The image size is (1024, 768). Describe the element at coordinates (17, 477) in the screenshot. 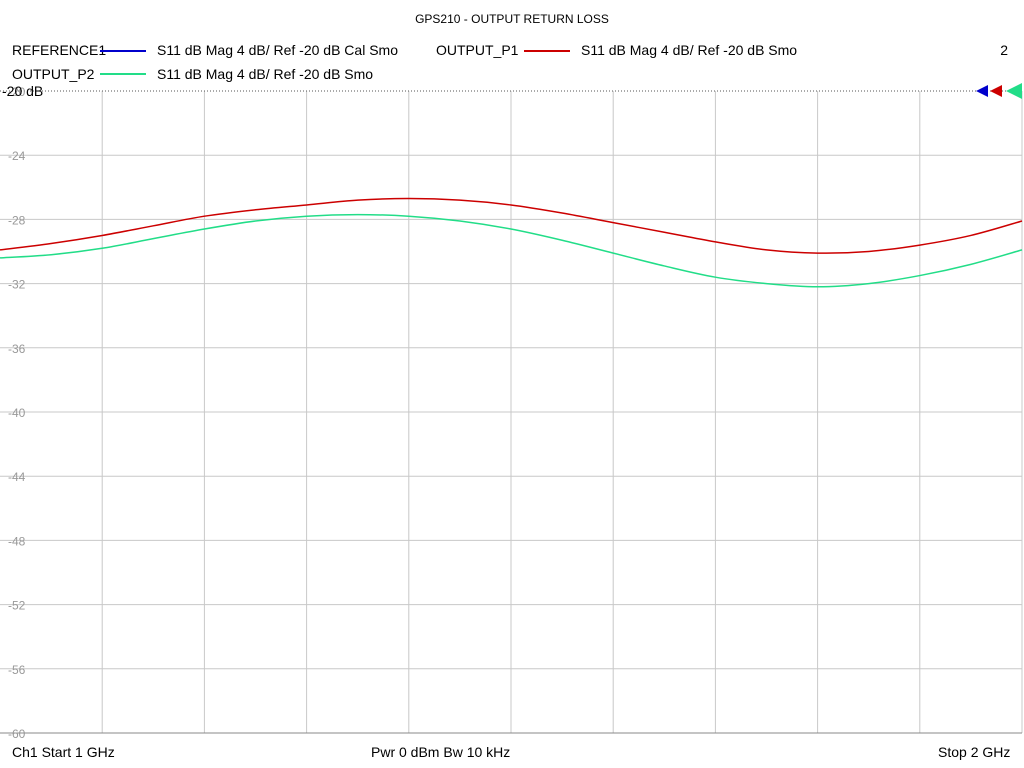

I see `y-tick-label: -44` at that location.